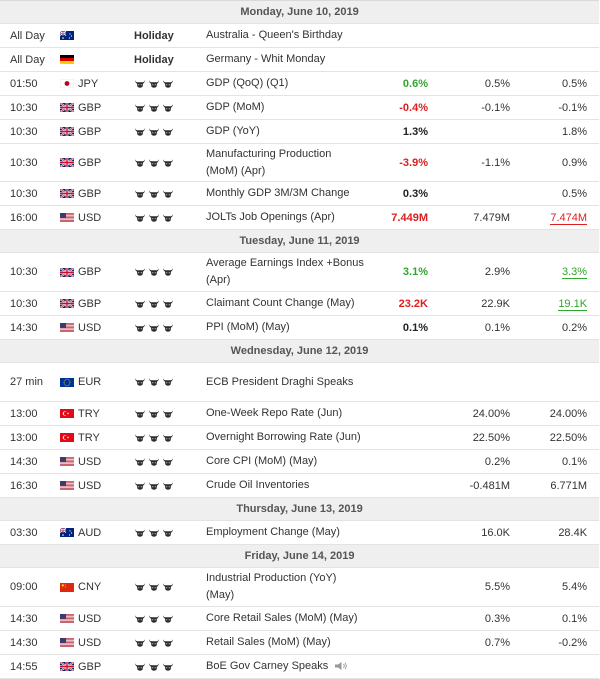  I want to click on event-name-cell: Overnight Borrowing Rate (Jun), so click(285, 437).